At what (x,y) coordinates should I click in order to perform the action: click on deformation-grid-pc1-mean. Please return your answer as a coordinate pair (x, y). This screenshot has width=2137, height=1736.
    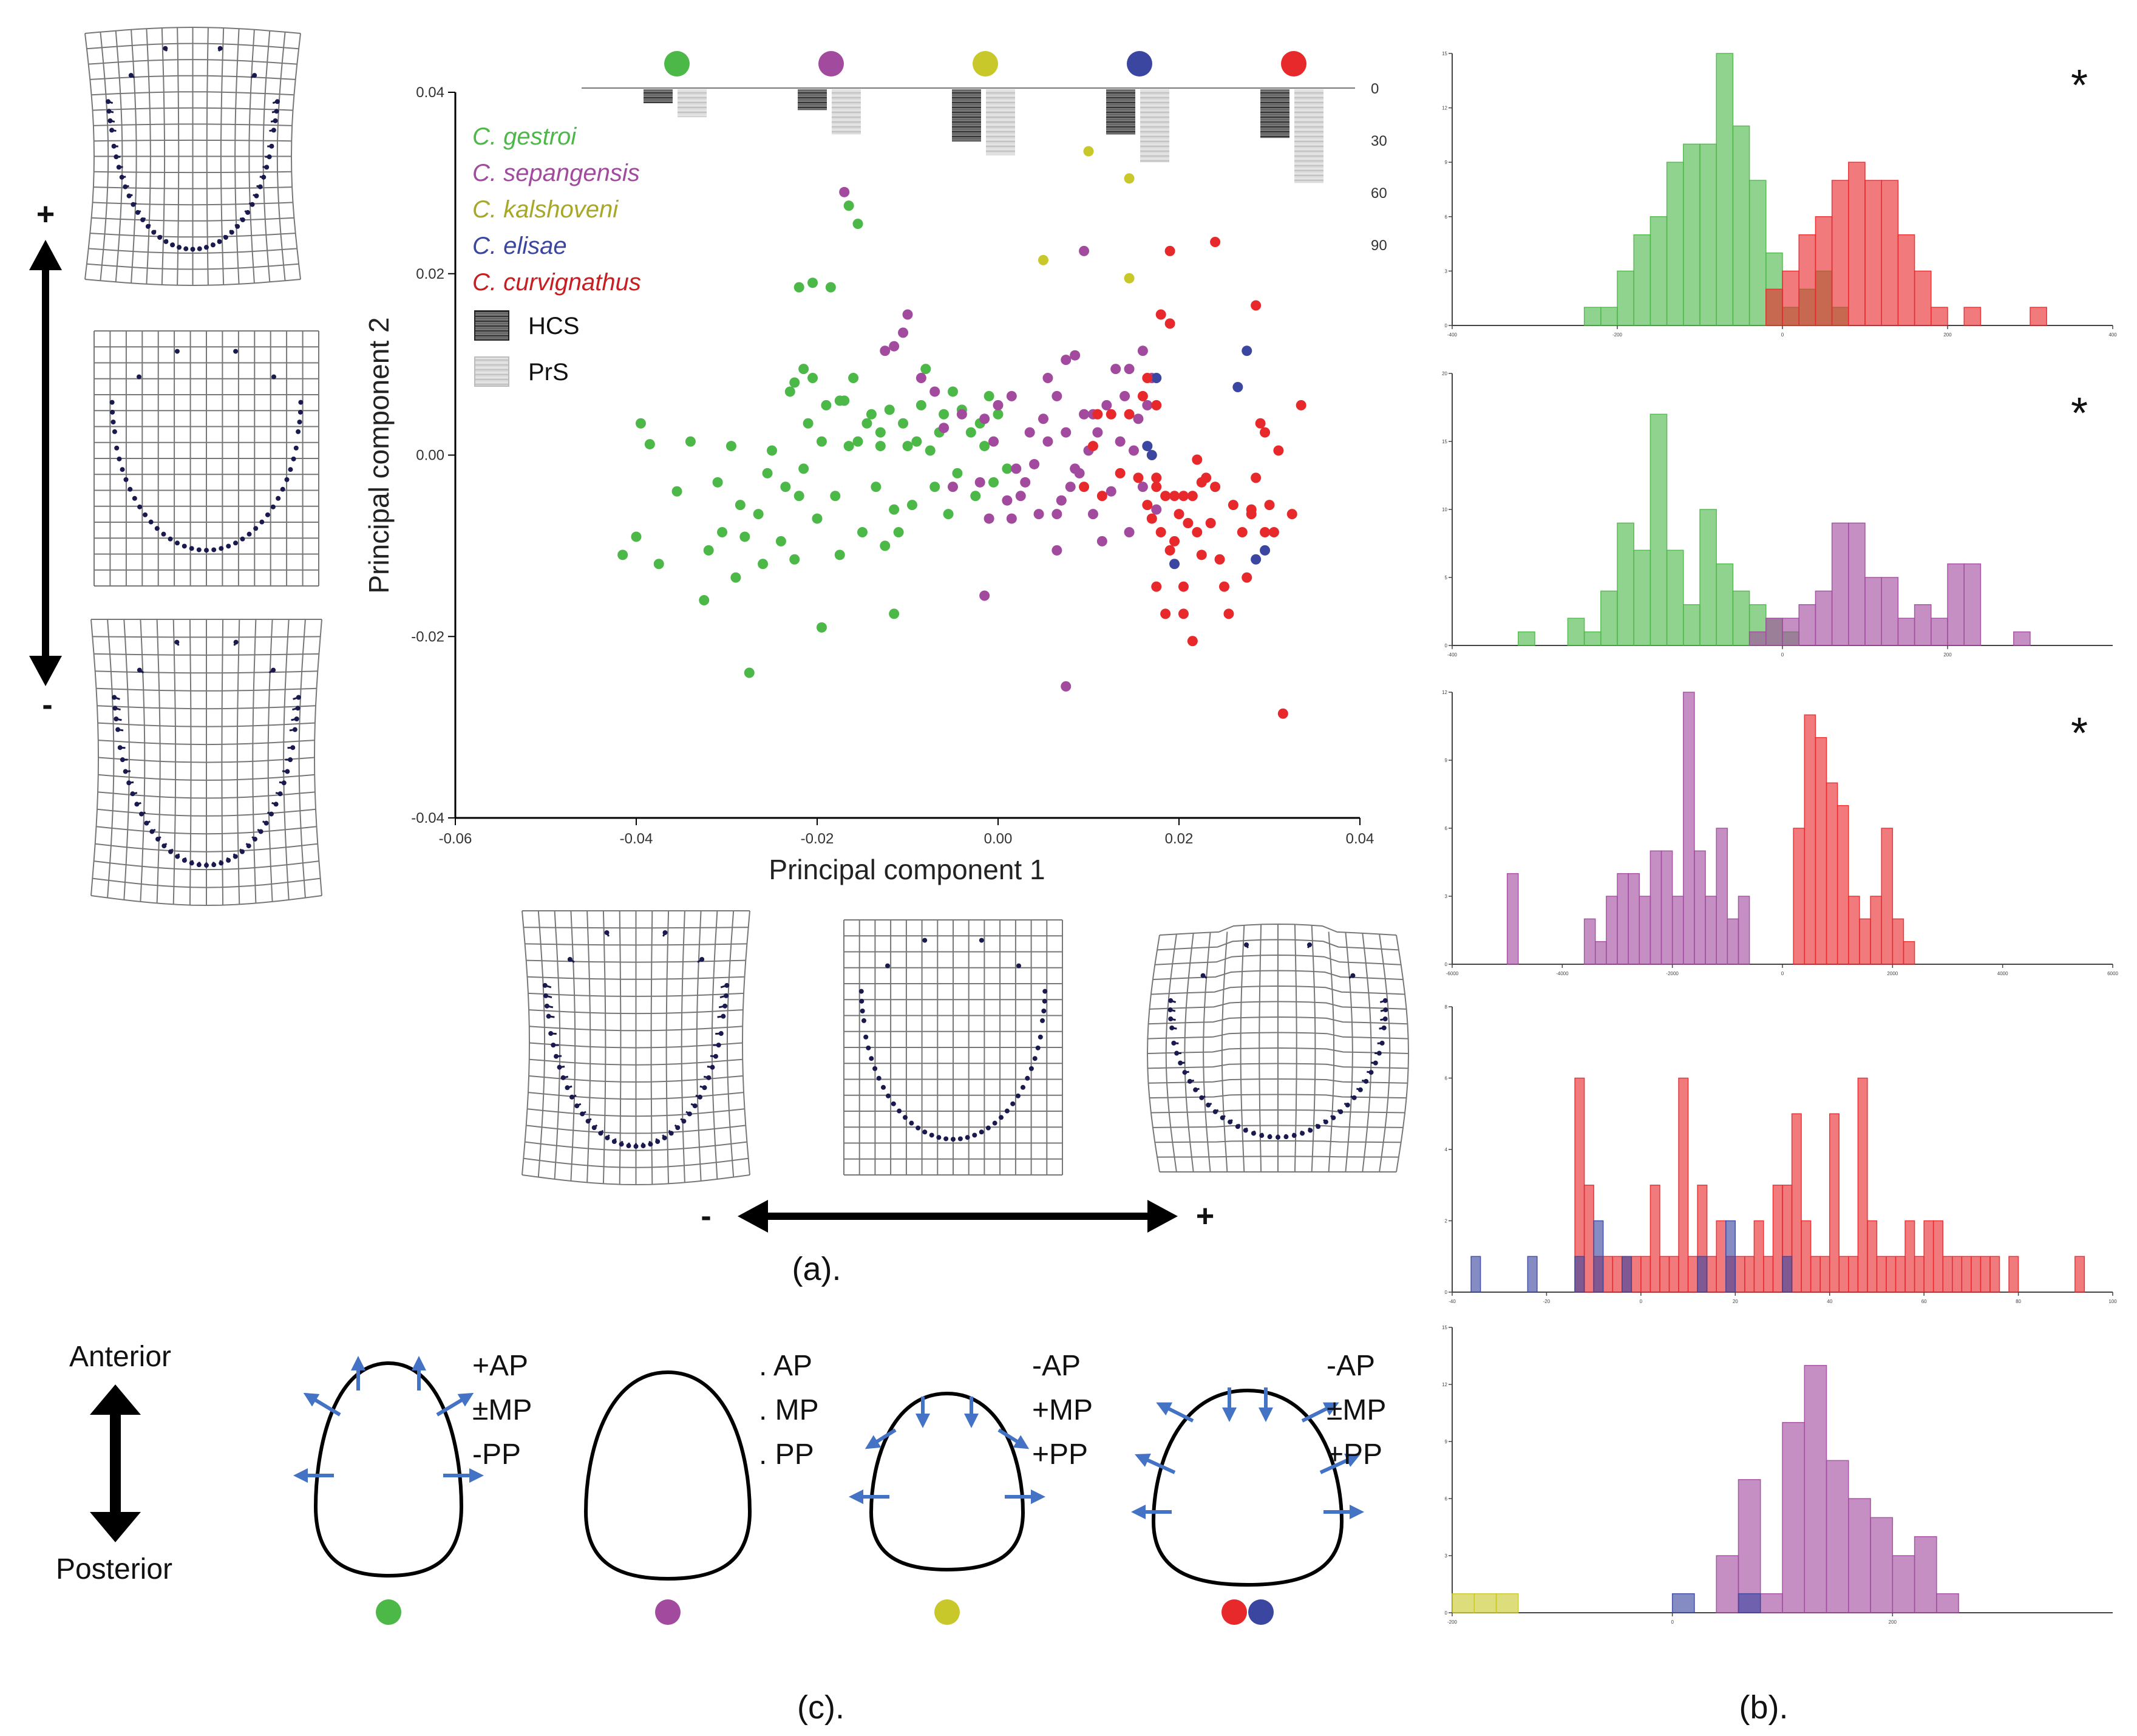
    Looking at the image, I should click on (953, 1047).